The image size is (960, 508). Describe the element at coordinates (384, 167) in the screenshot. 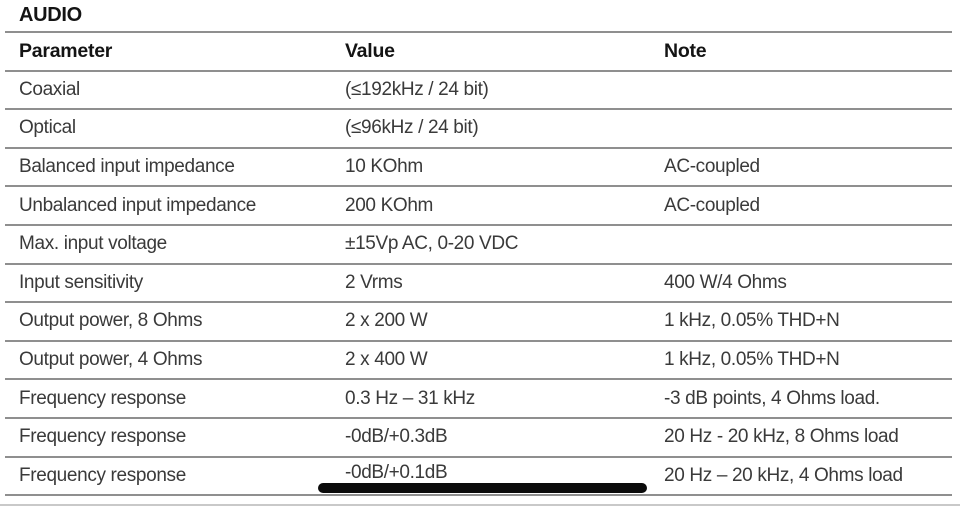

I see `value-cell: 10 KOhm` at that location.